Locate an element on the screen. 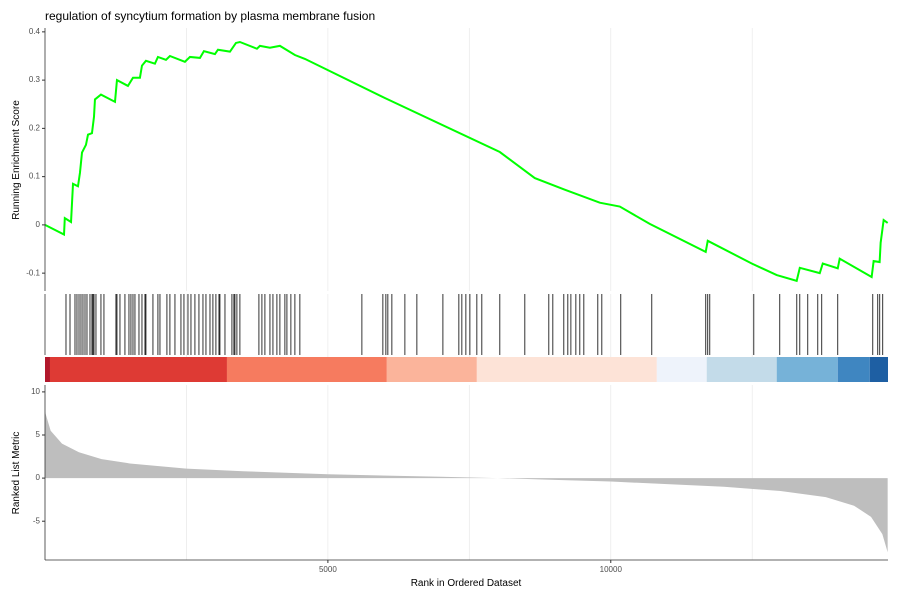 The height and width of the screenshot is (600, 900). y-tick-label: -5 is located at coordinates (37, 520).